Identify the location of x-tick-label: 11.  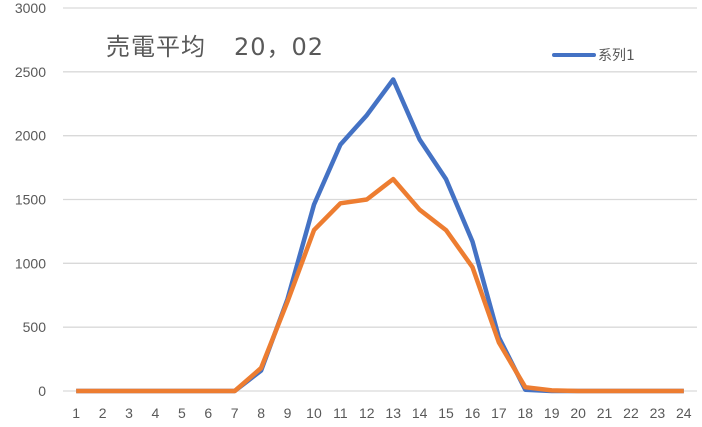
(340, 413).